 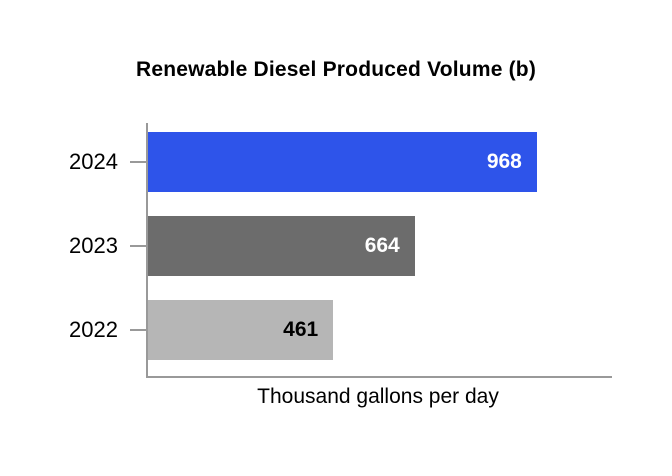 I want to click on category-label-2024: 2024, so click(x=93, y=161).